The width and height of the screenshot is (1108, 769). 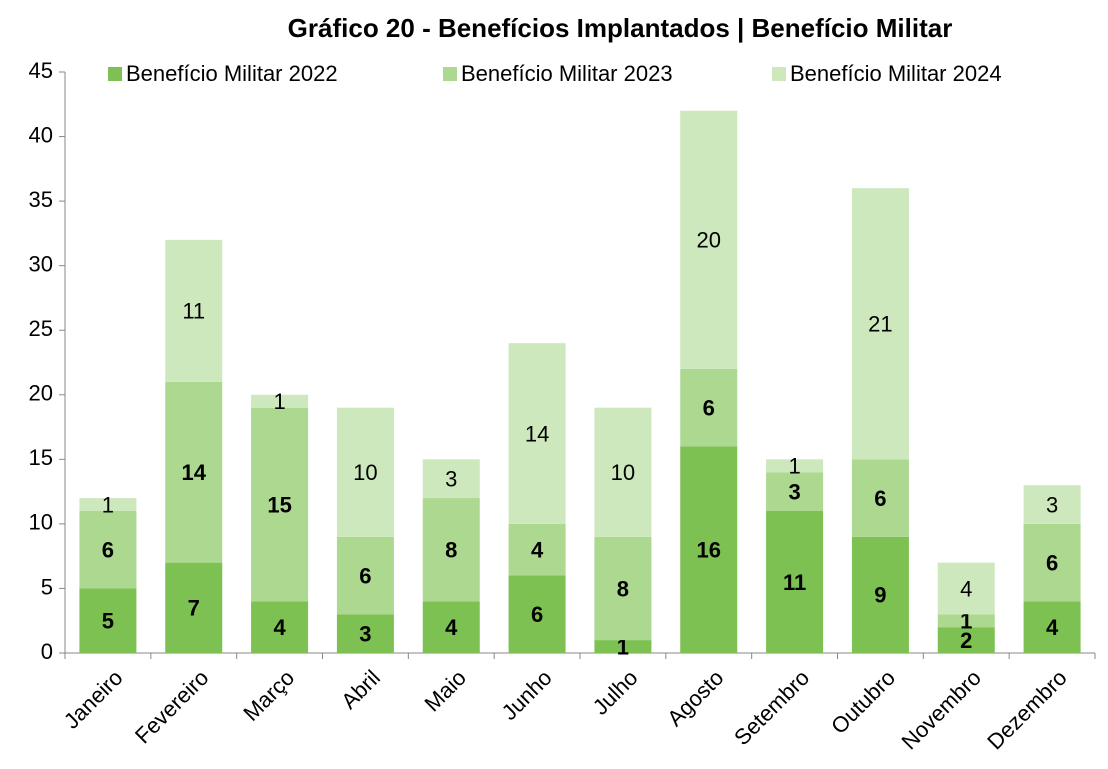 What do you see at coordinates (41, 70) in the screenshot?
I see `y-tick-label: 45` at bounding box center [41, 70].